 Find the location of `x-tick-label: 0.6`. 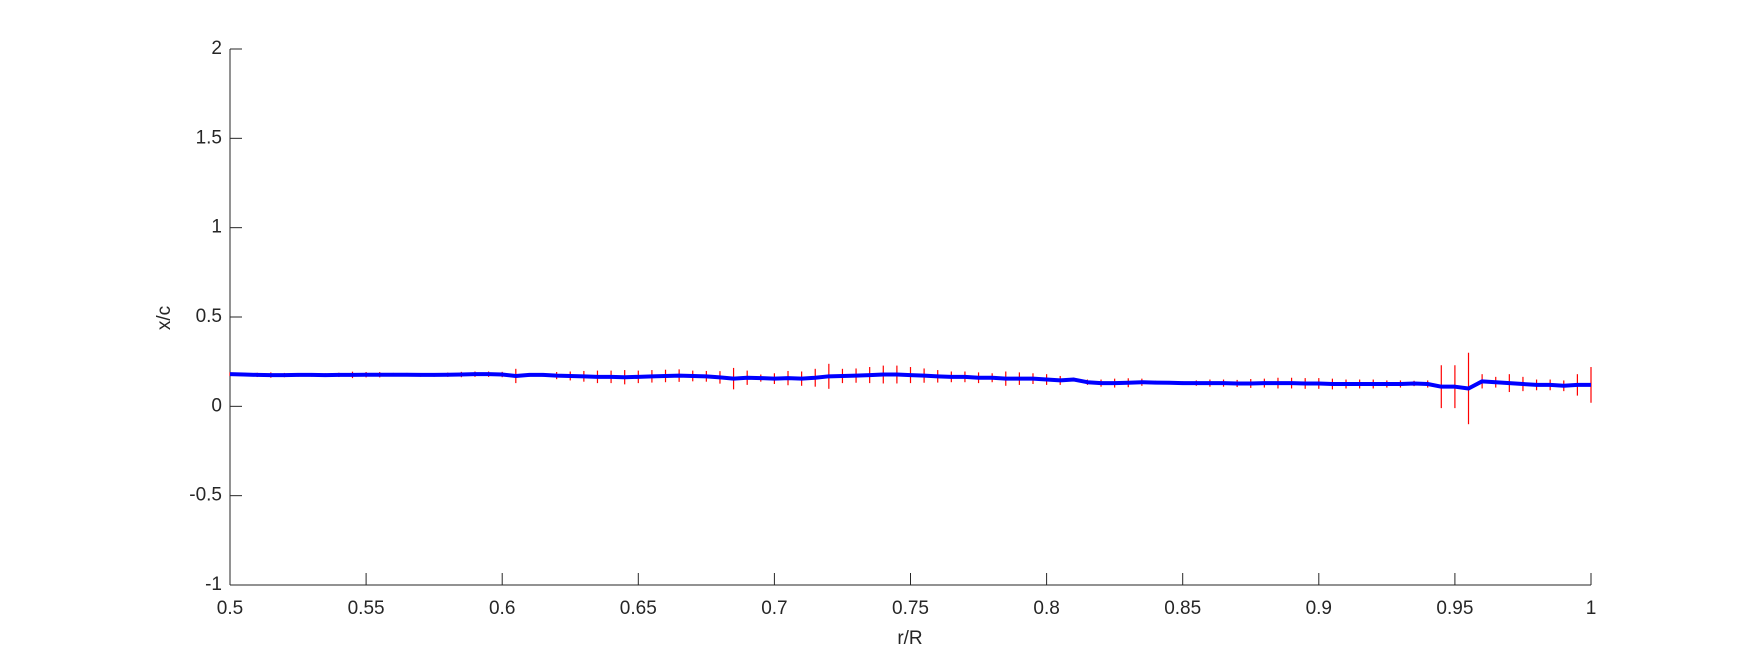

x-tick-label: 0.6 is located at coordinates (502, 608).